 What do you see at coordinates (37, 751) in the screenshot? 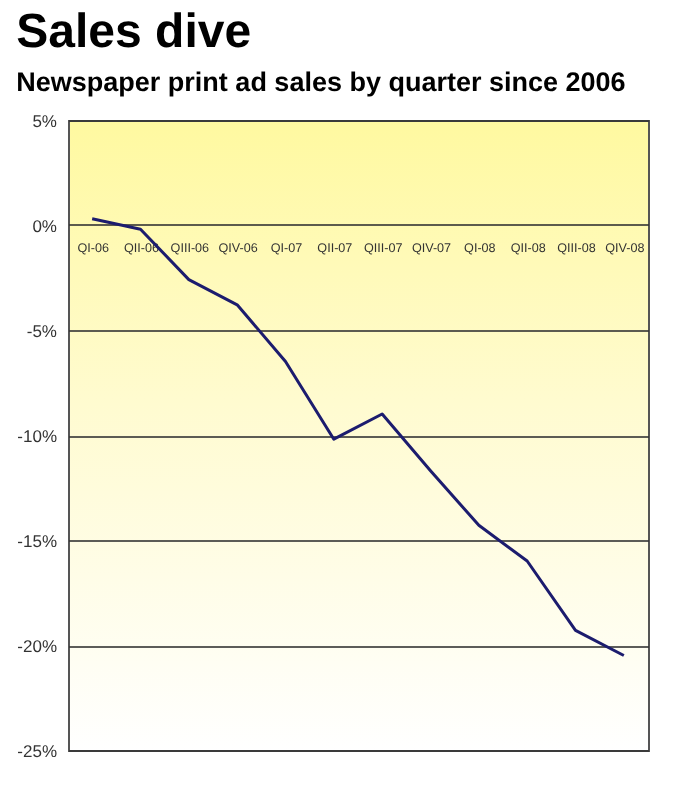
I see `y-tick-label: -25%` at bounding box center [37, 751].